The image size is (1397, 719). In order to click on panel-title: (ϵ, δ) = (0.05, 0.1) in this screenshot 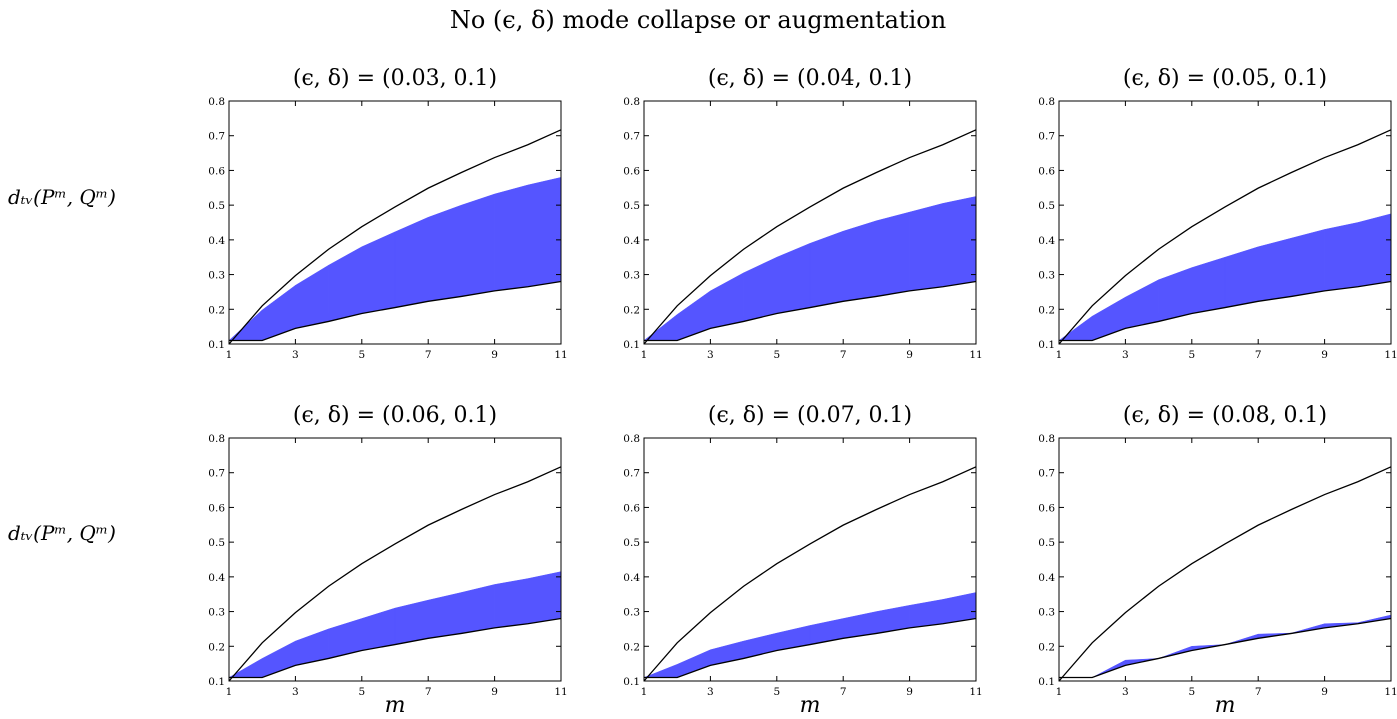, I will do `click(1225, 78)`.